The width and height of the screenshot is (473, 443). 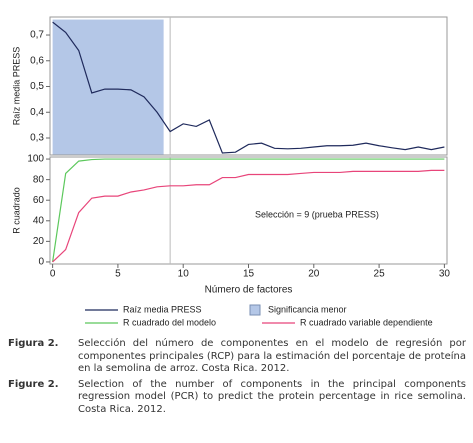 What do you see at coordinates (314, 274) in the screenshot?
I see `x-tick-label: 20` at bounding box center [314, 274].